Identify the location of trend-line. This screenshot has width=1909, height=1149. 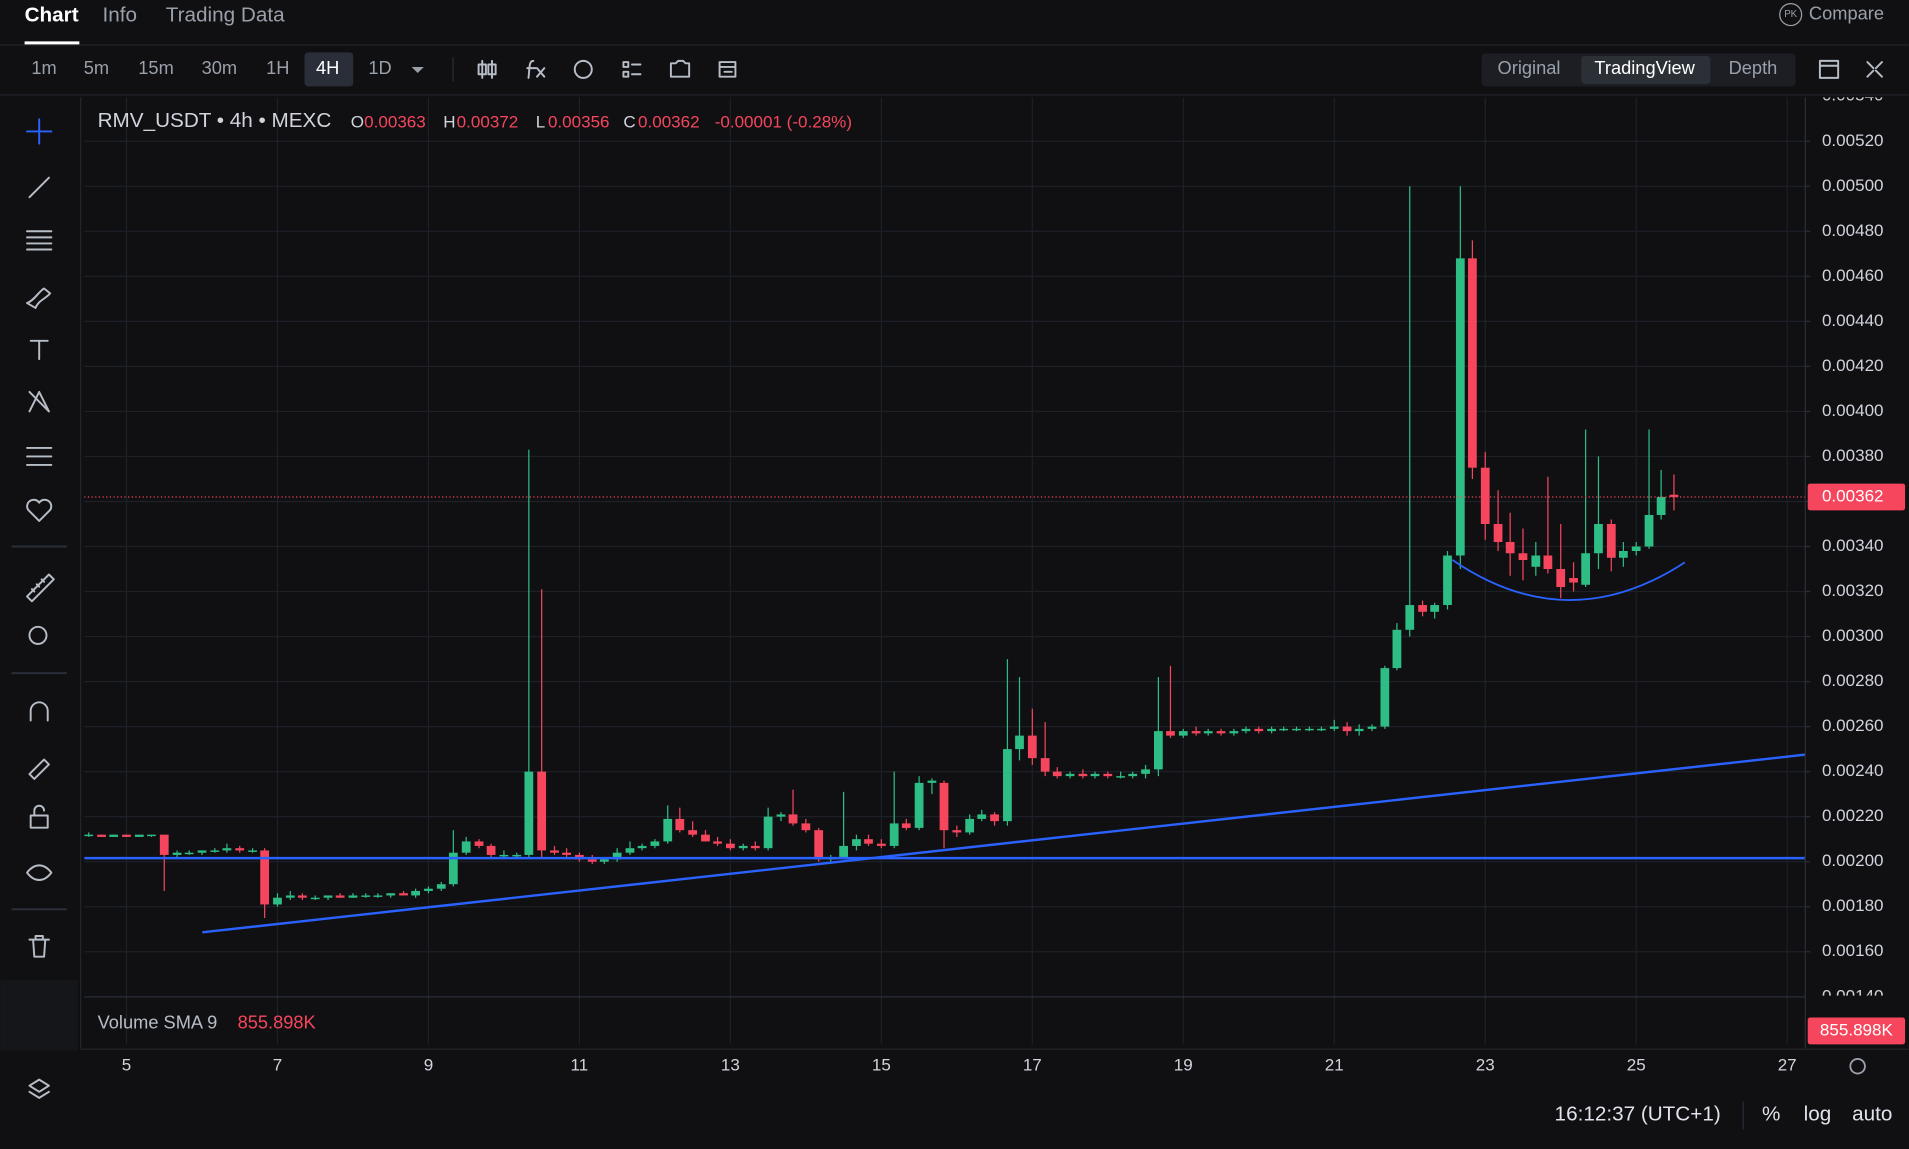
(1004, 843).